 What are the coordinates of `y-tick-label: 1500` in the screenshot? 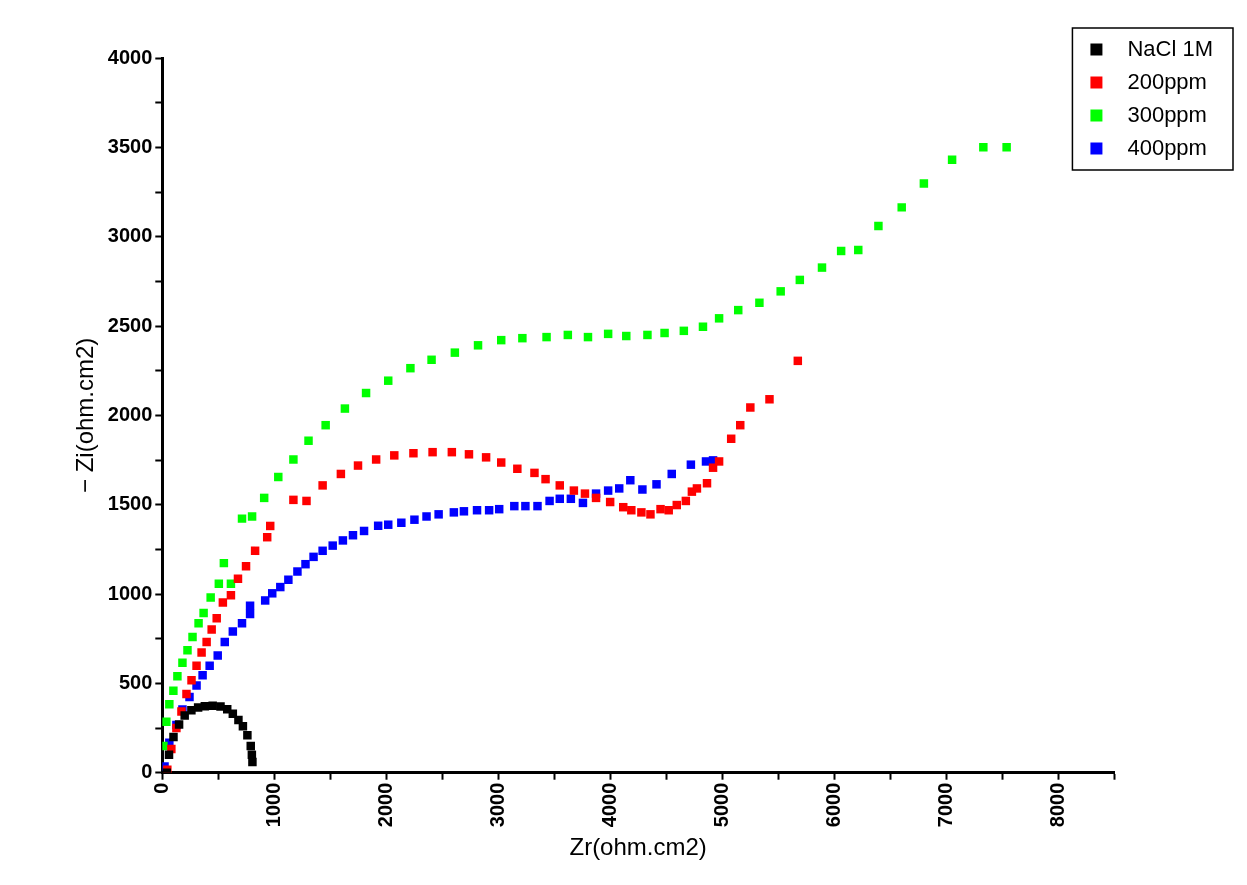 It's located at (130, 503).